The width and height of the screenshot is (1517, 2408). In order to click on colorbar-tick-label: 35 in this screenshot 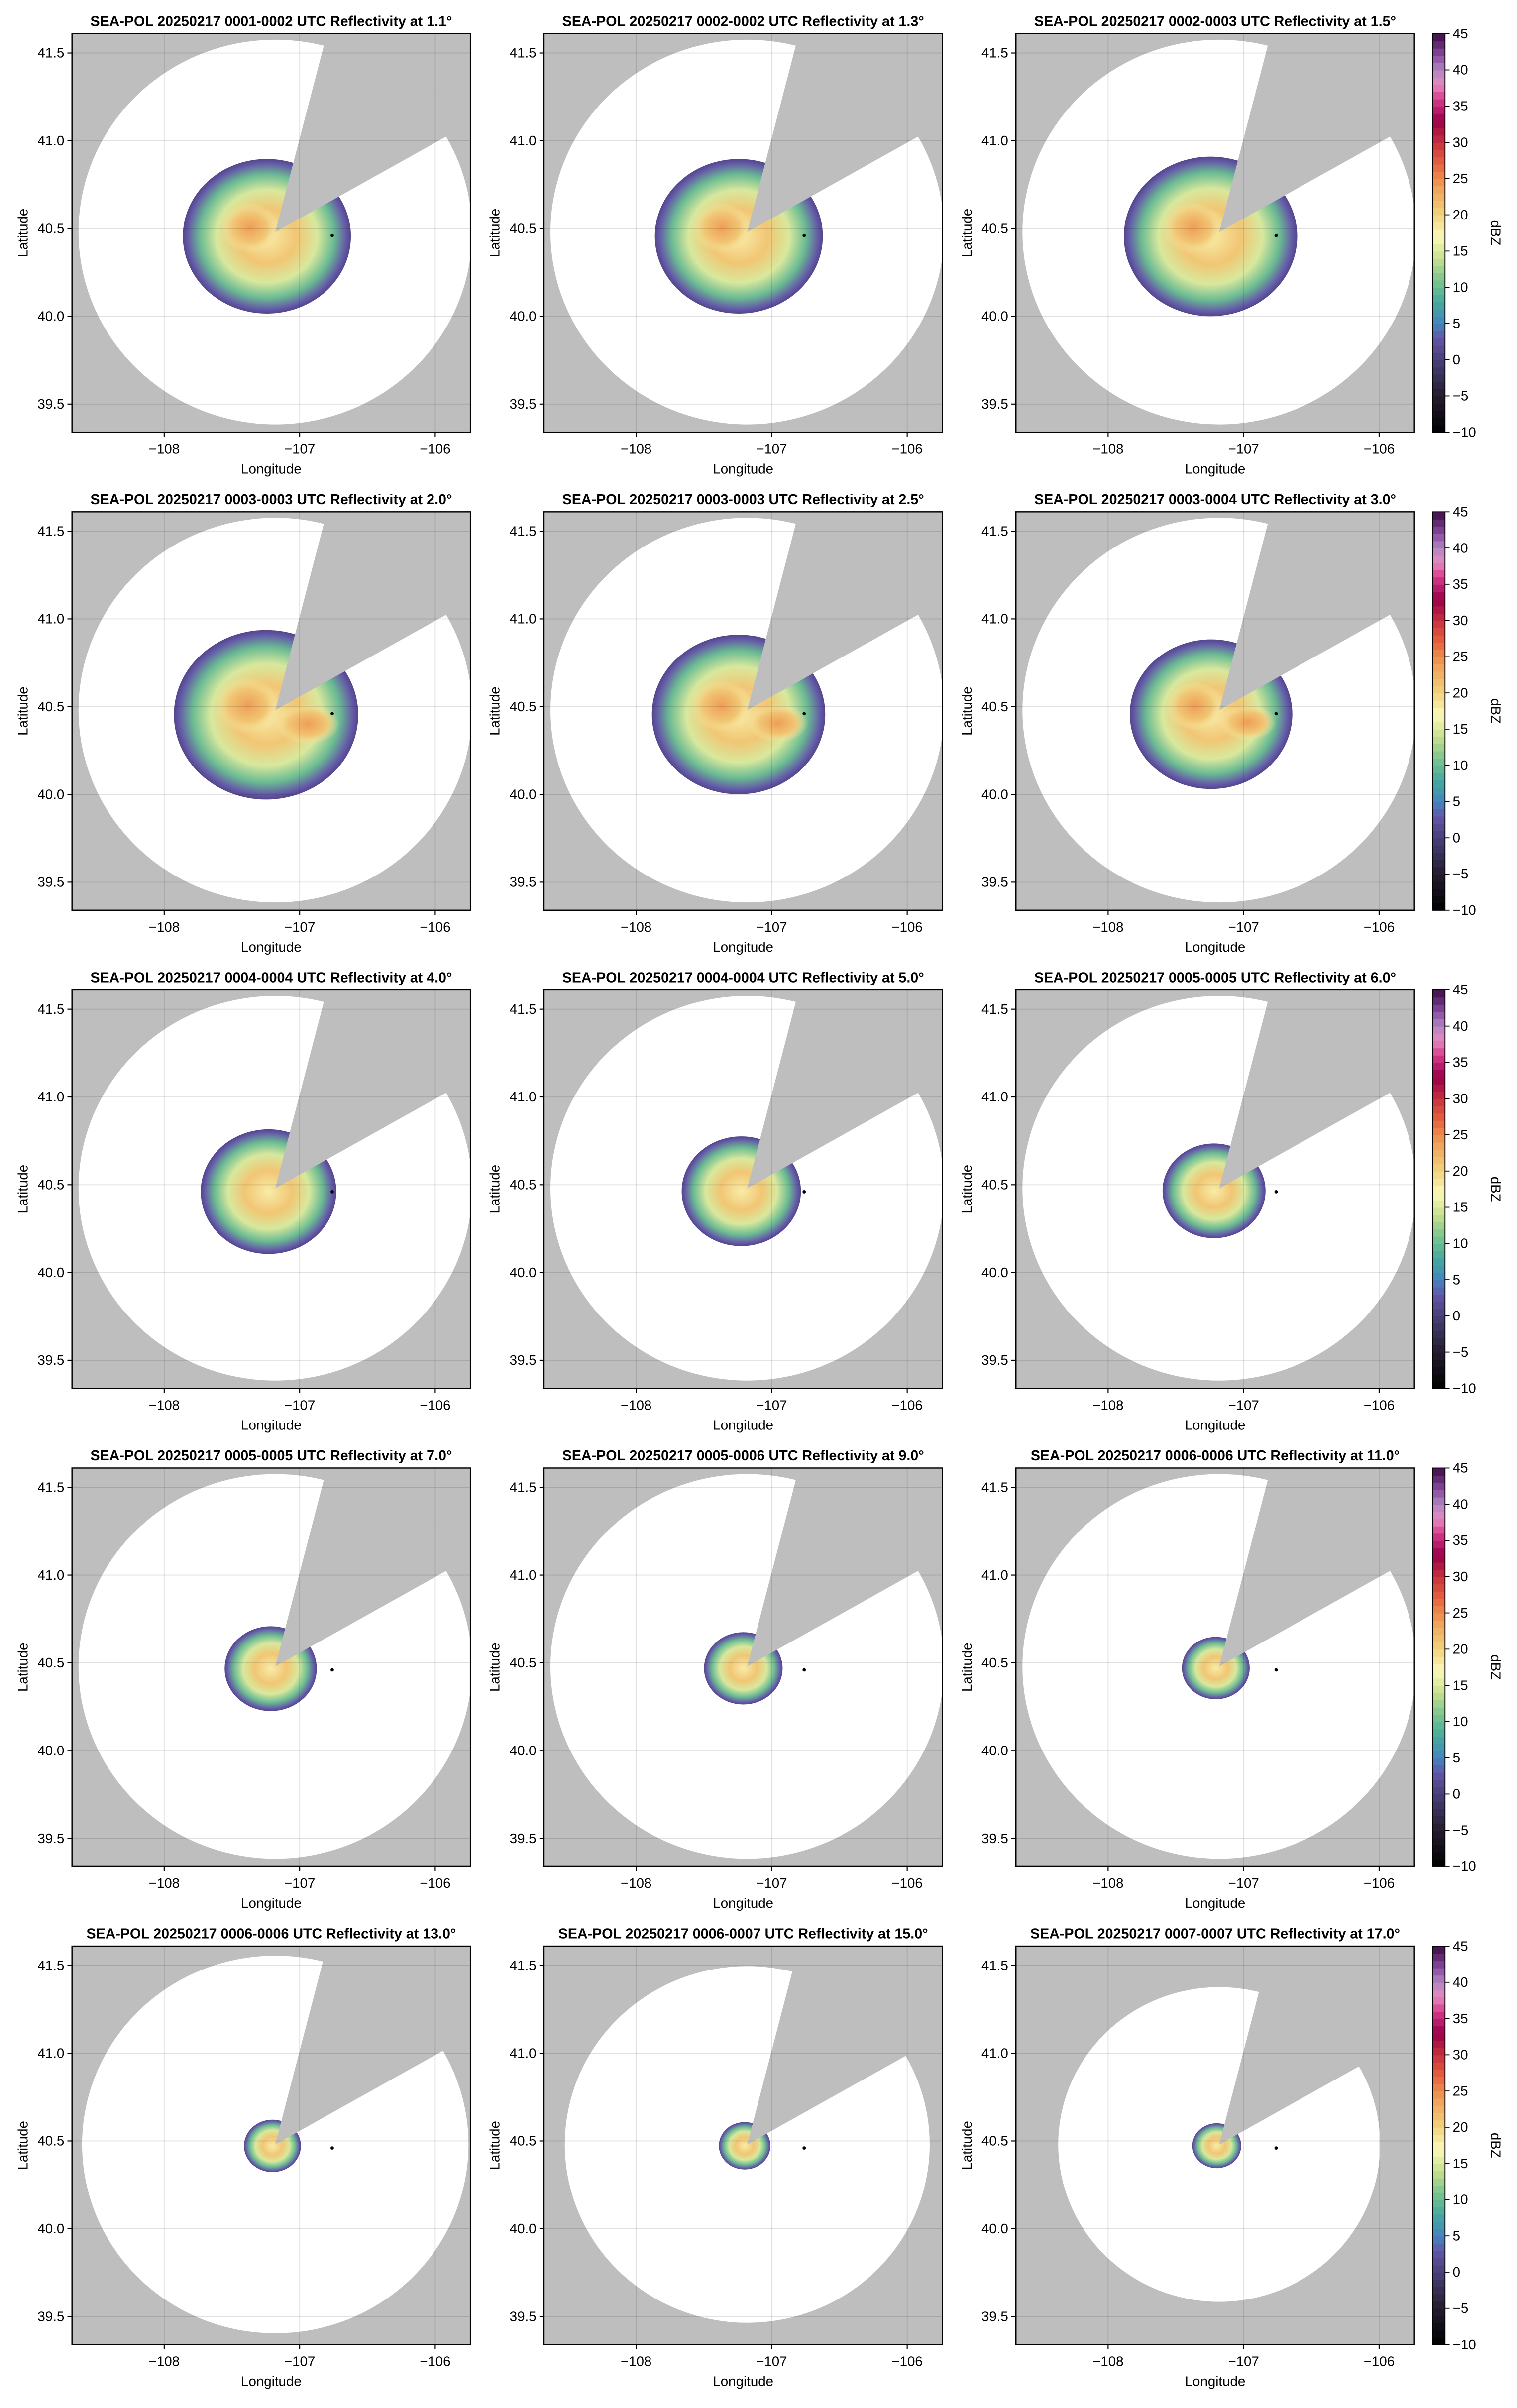, I will do `click(1460, 584)`.